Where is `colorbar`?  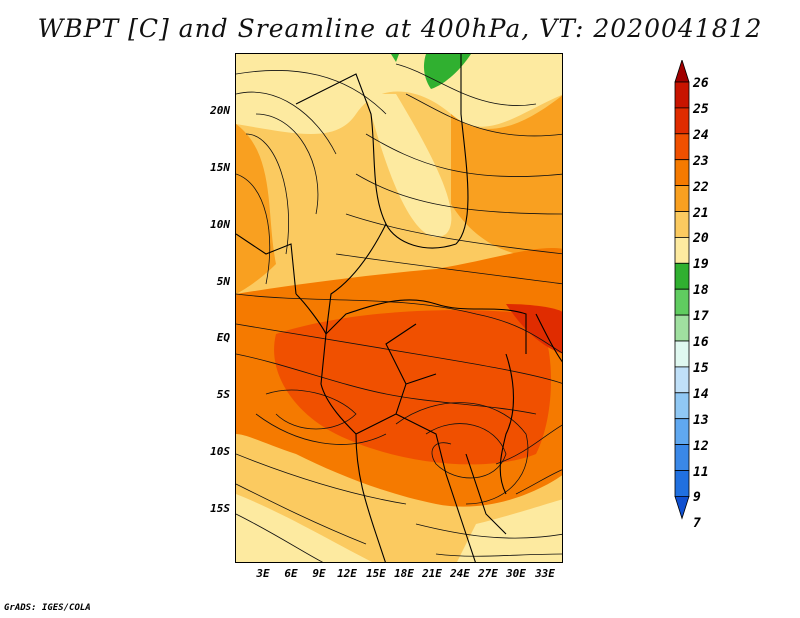 colorbar is located at coordinates (682, 290).